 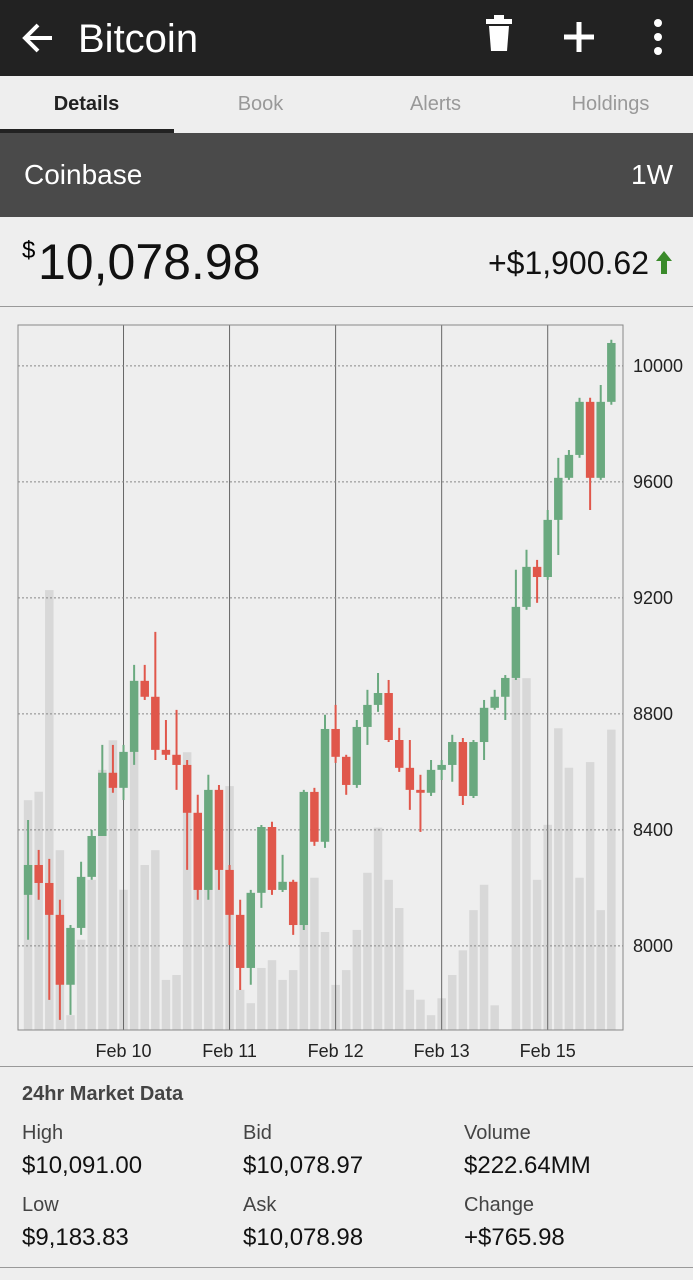 I want to click on period: 1W, so click(x=652, y=174).